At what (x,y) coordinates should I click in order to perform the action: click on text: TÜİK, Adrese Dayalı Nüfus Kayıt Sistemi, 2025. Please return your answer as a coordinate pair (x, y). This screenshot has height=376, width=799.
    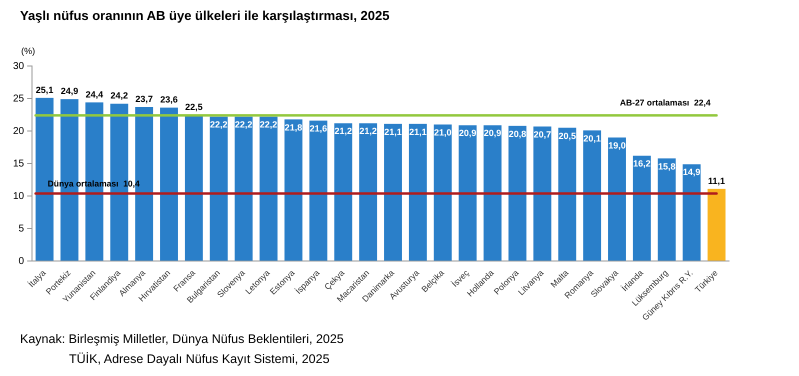
    Looking at the image, I should click on (199, 359).